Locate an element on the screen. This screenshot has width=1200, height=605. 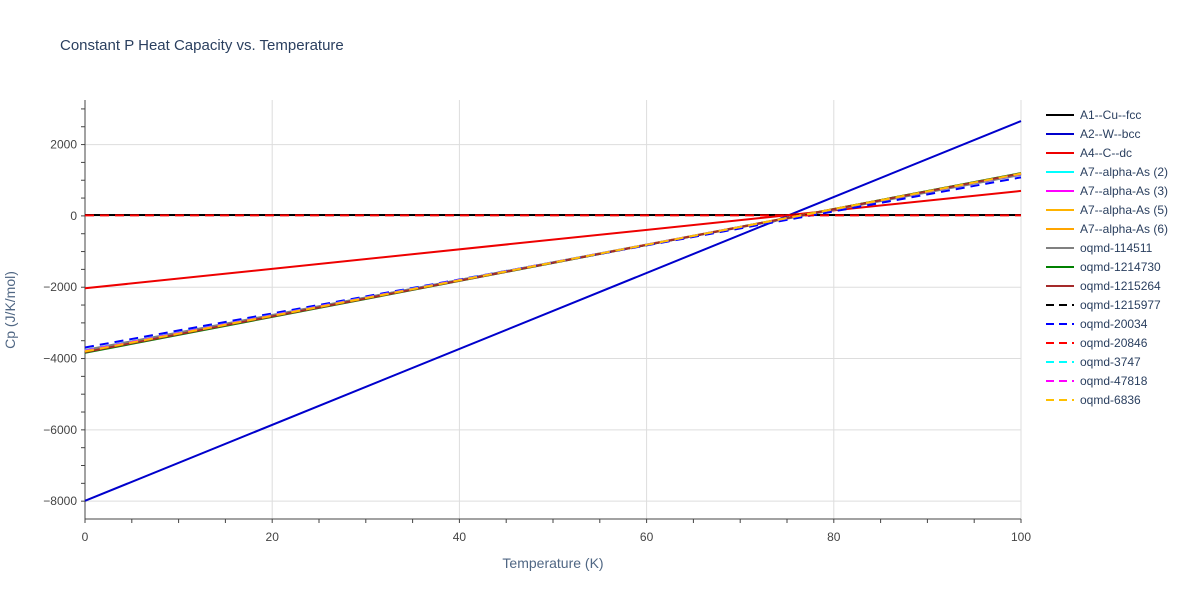
legend-item: oqmd-1215977 is located at coordinates (1103, 305).